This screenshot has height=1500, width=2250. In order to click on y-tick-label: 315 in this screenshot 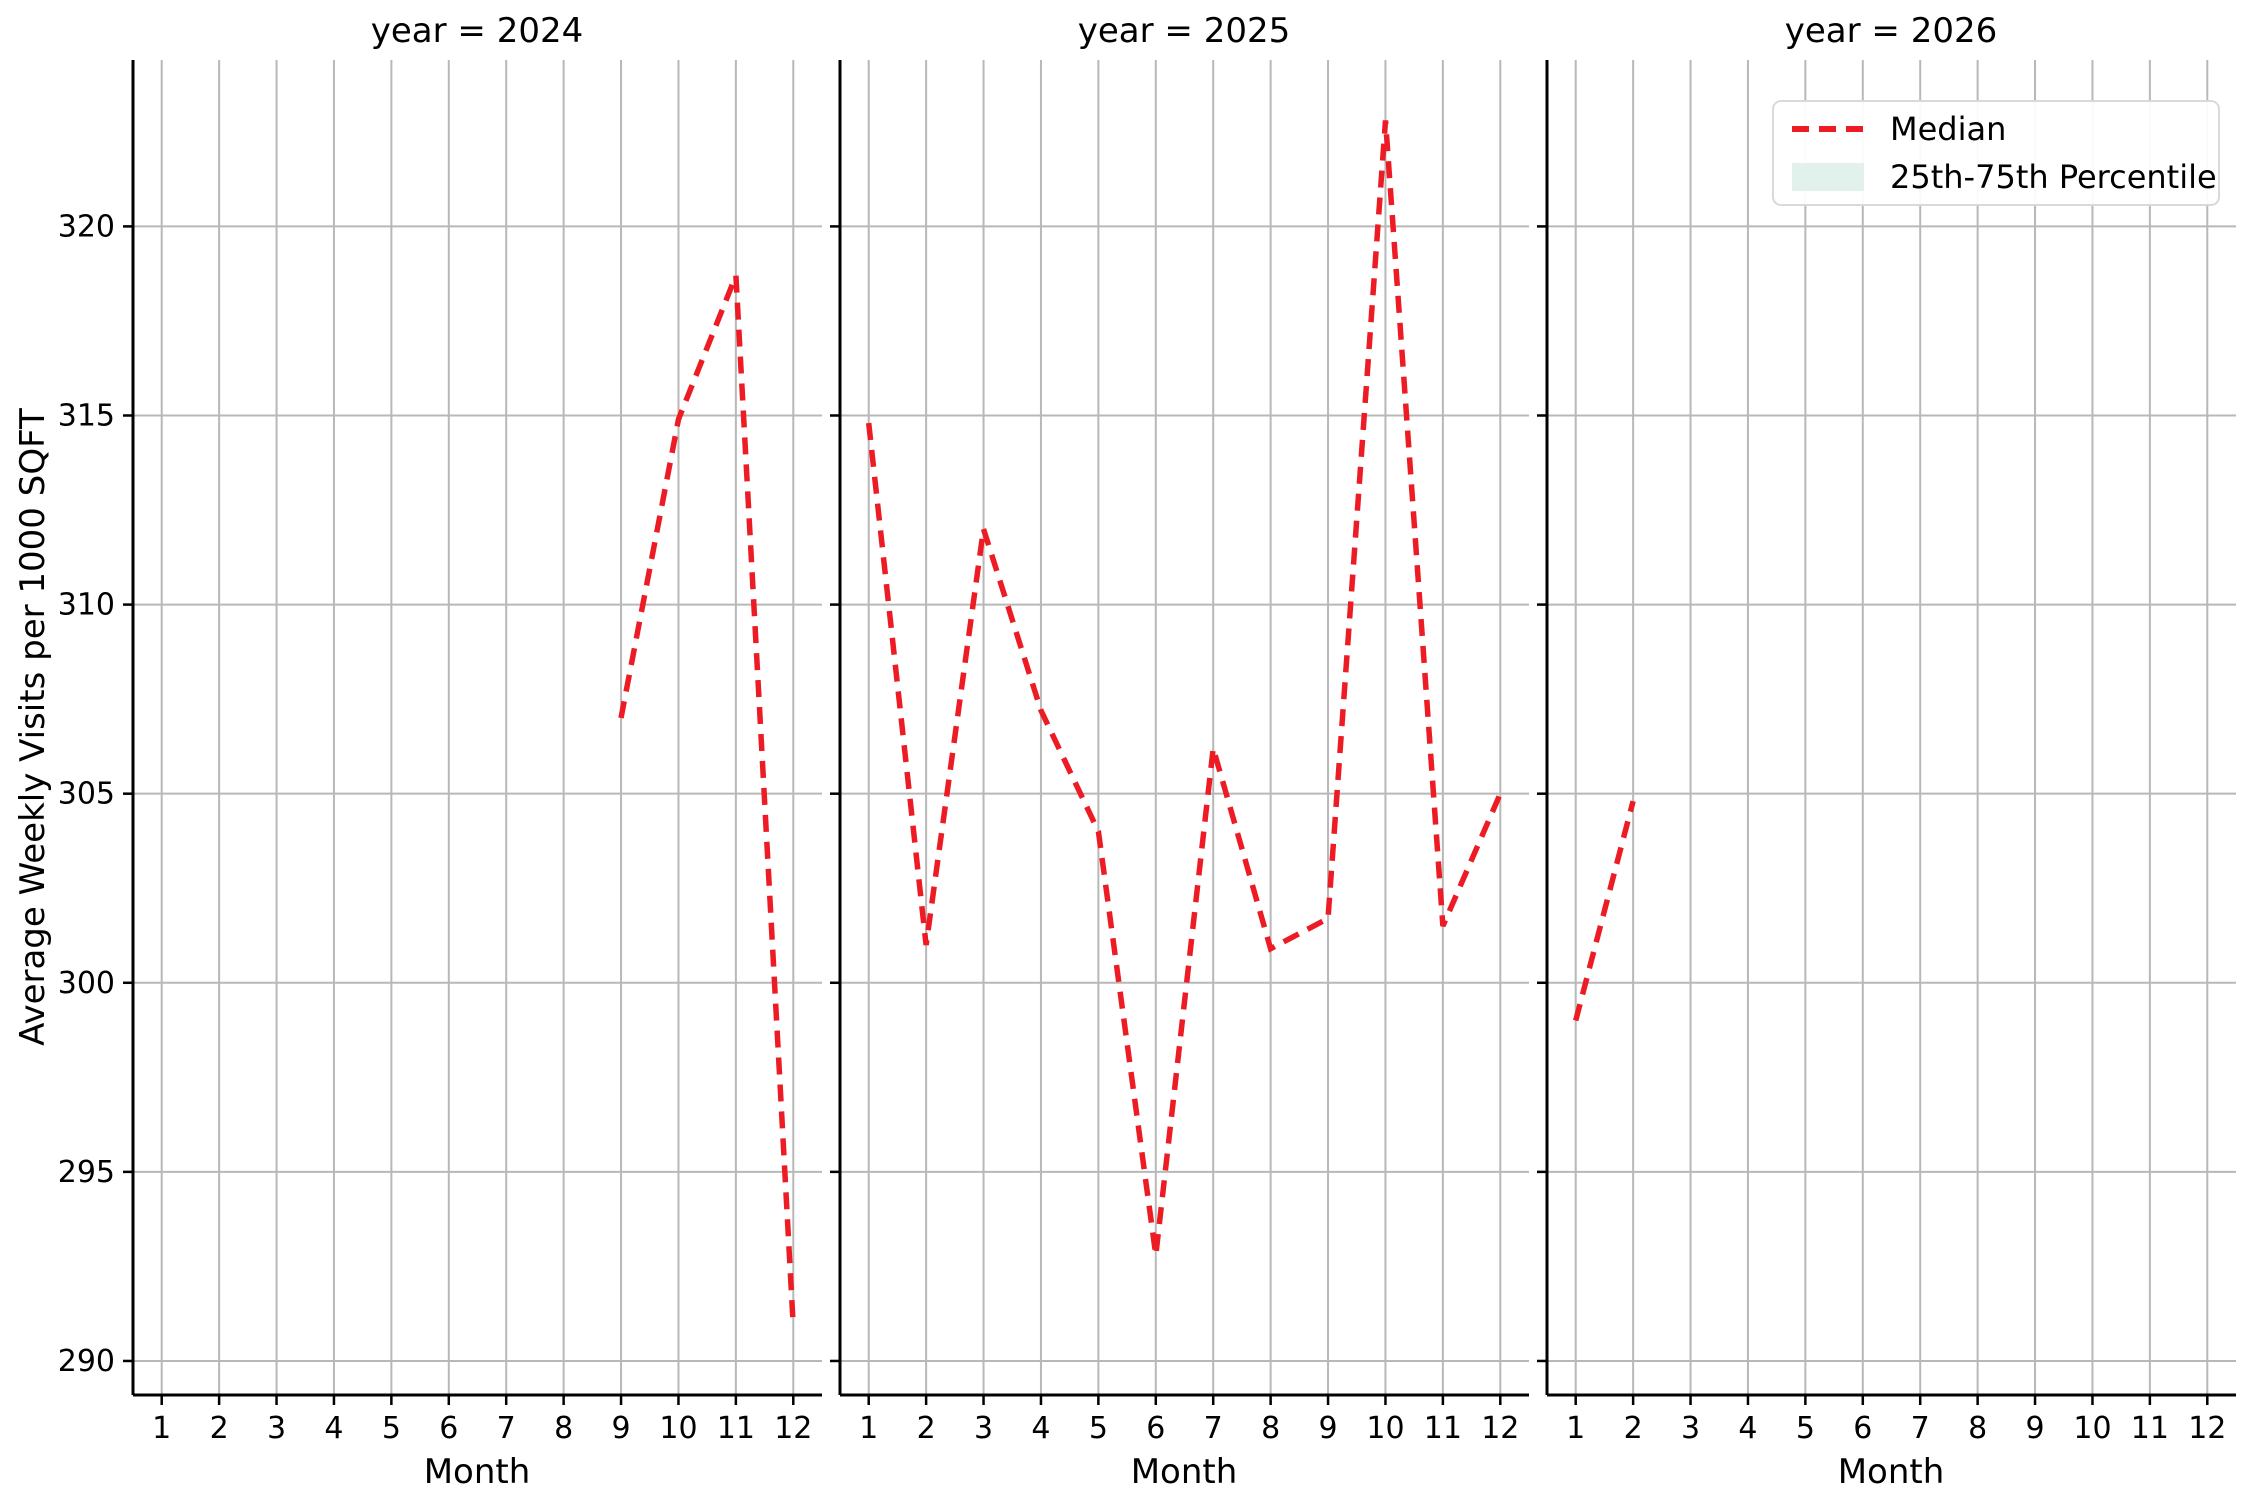, I will do `click(86, 415)`.